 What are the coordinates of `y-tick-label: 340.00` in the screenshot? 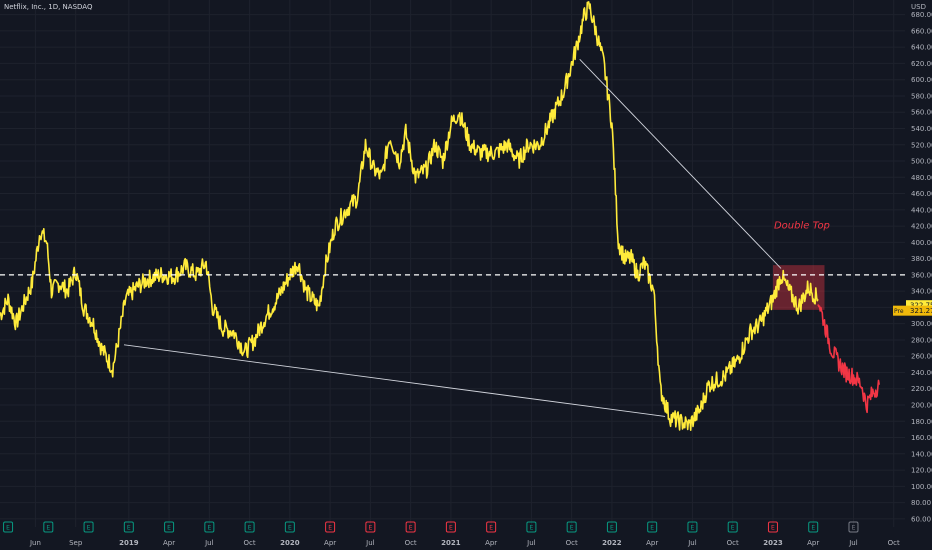 It's located at (921, 292).